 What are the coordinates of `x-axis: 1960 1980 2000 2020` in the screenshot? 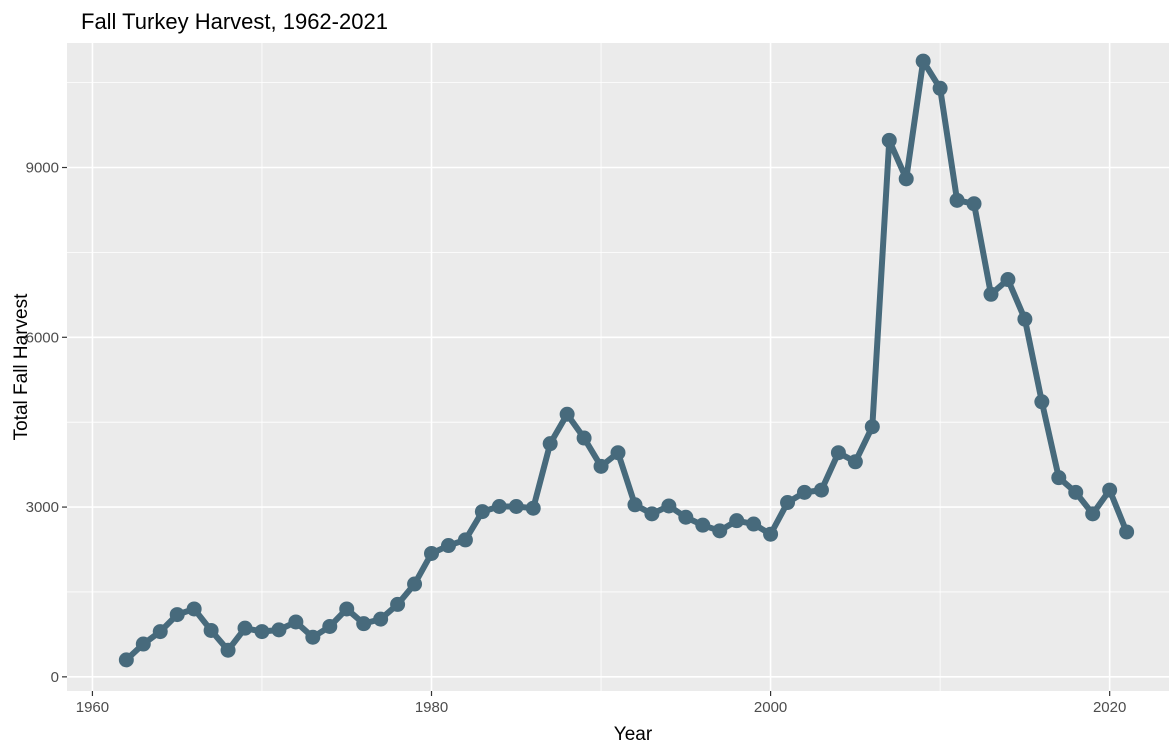 It's located at (601, 703).